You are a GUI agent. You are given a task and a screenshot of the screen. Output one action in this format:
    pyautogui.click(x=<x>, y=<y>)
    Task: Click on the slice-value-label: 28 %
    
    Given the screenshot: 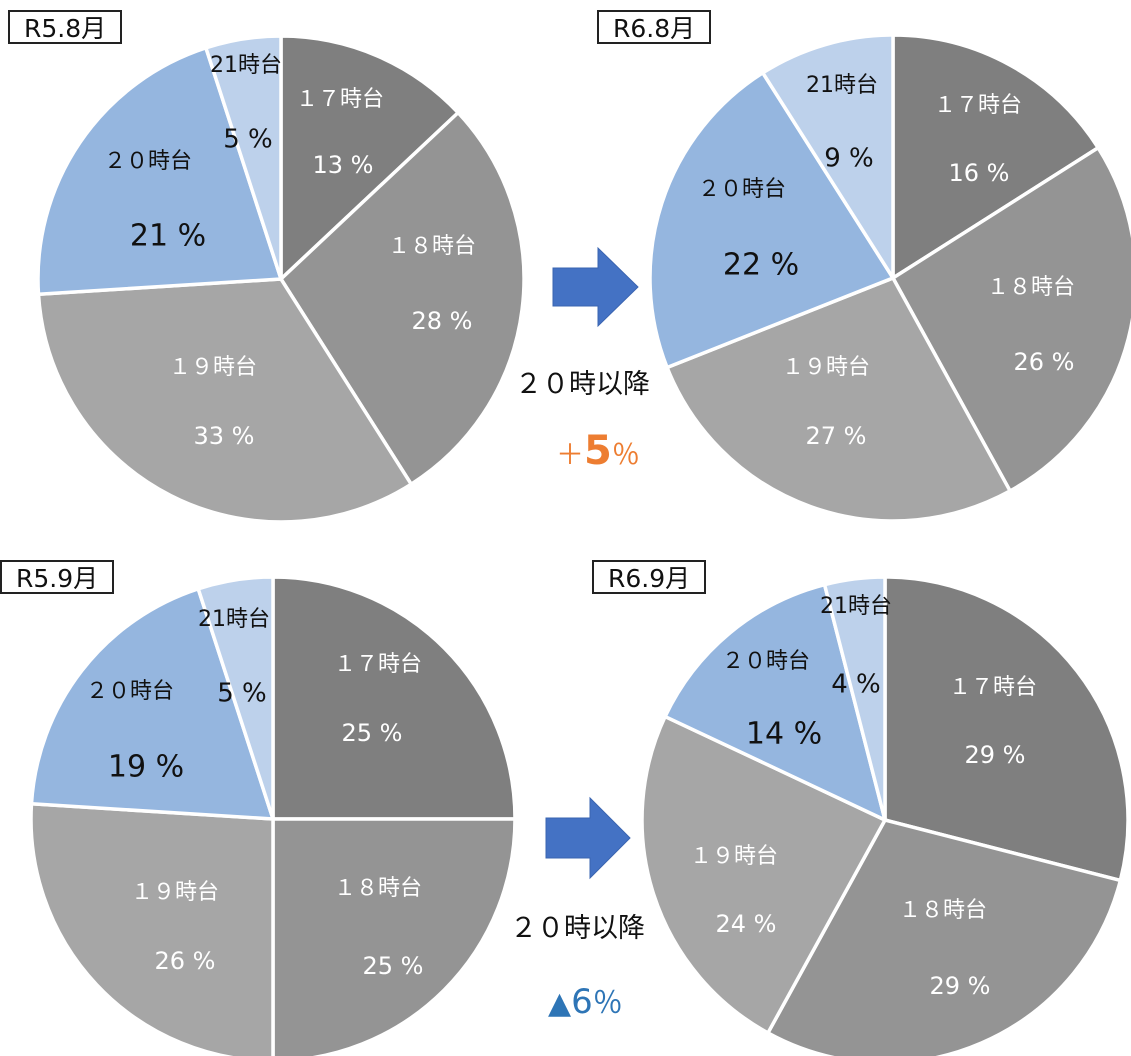 What is the action you would take?
    pyautogui.click(x=442, y=321)
    